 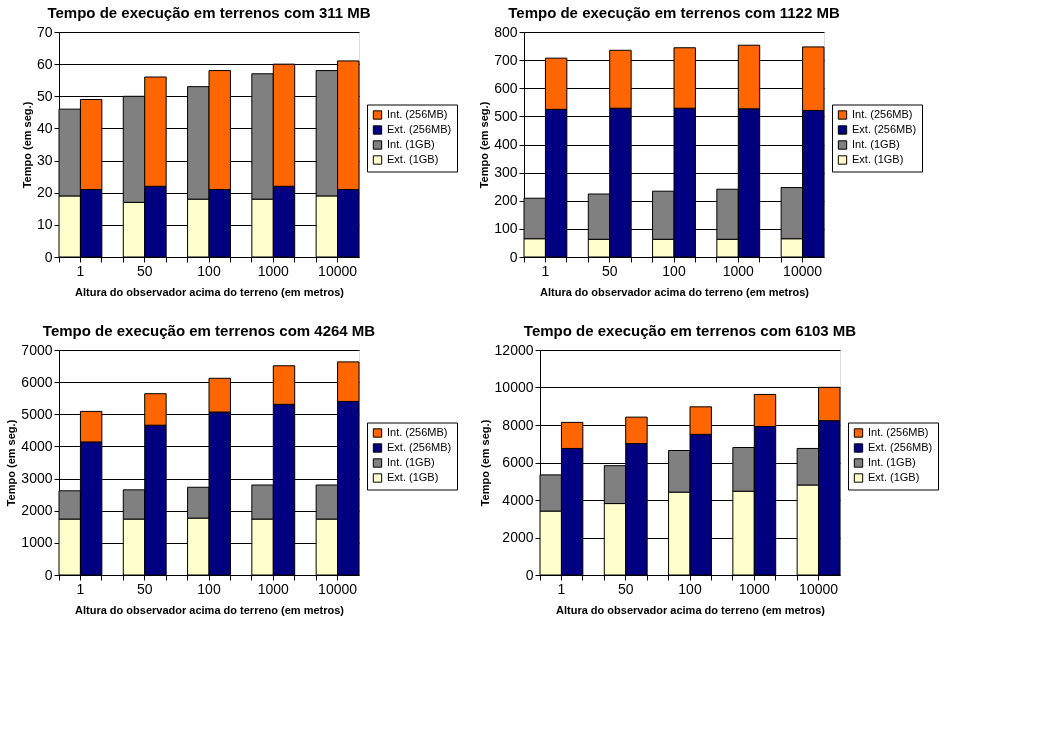 I want to click on y-tick-label: 10, so click(x=44, y=224).